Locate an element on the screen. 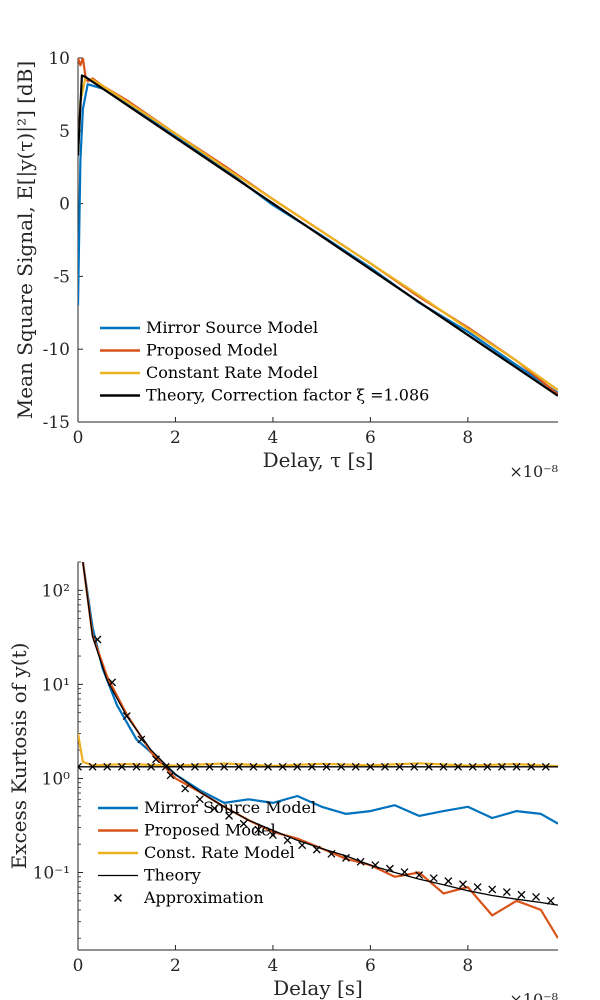 This screenshot has height=1000, width=600. legend-label: Mirror Source Model is located at coordinates (232, 327).